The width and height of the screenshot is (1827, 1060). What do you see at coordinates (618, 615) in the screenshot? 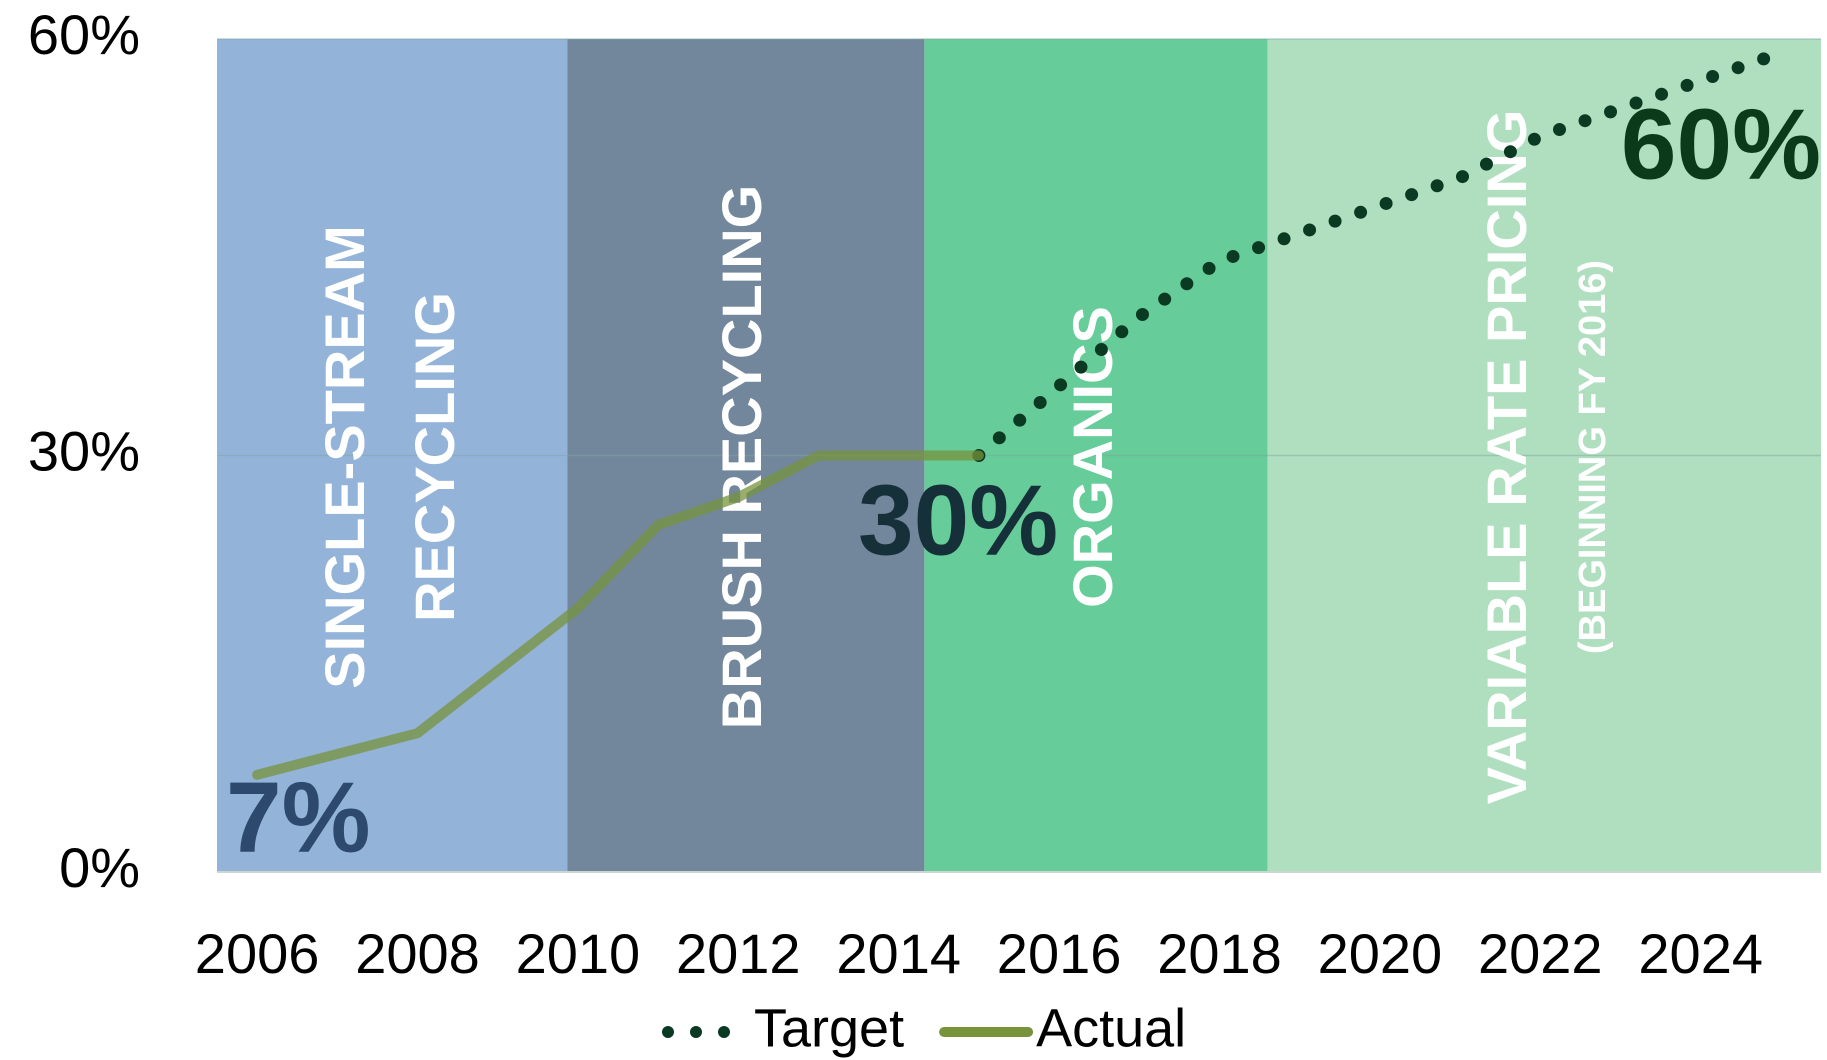
I see `series-line` at bounding box center [618, 615].